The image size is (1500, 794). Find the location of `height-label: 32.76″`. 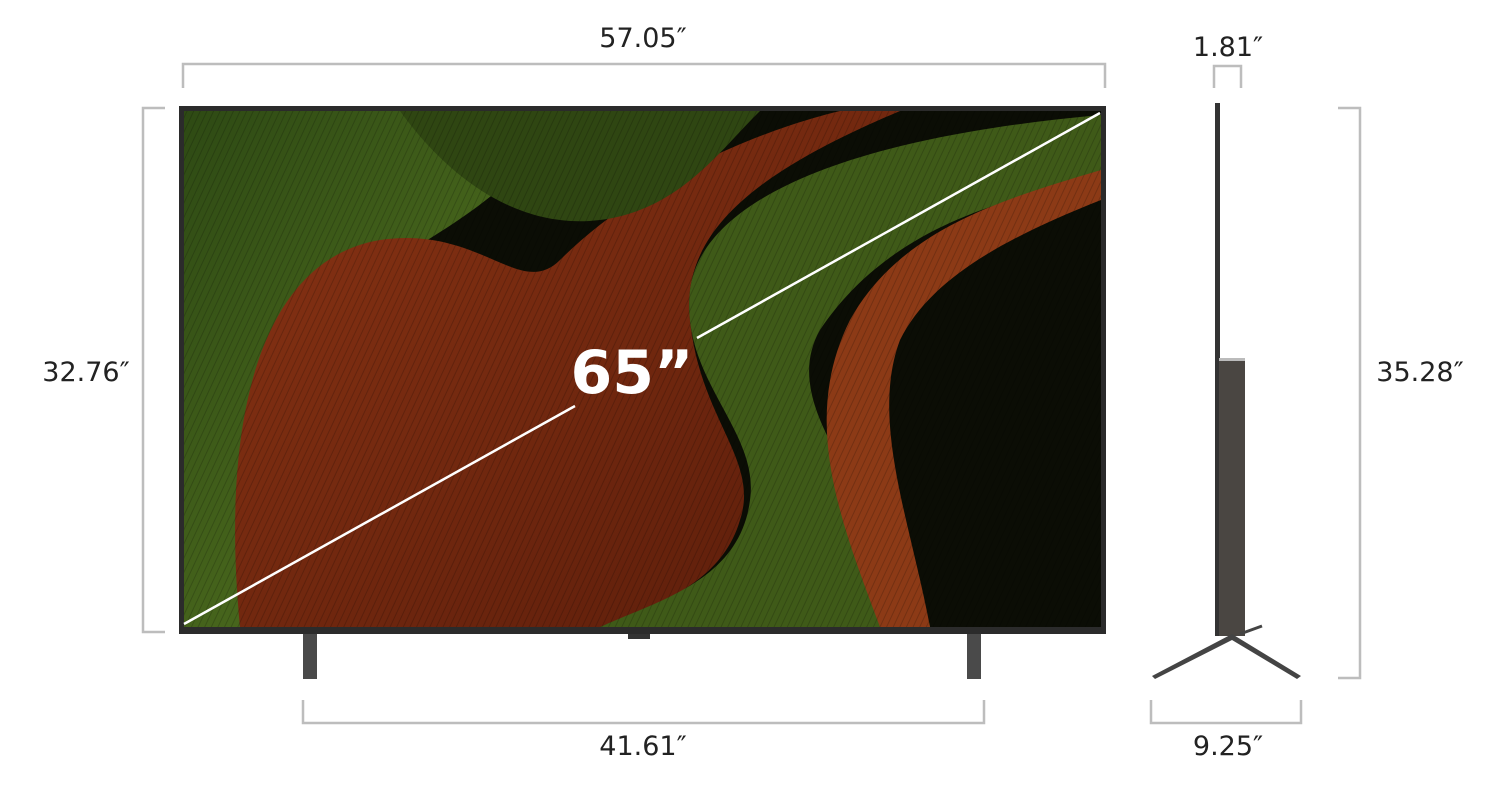

height-label: 32.76″ is located at coordinates (85, 372).